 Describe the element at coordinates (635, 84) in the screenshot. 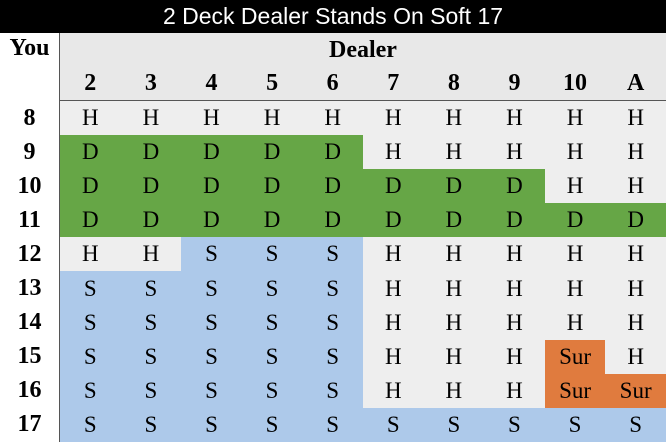

I see `dealer-up-card-A: A` at that location.